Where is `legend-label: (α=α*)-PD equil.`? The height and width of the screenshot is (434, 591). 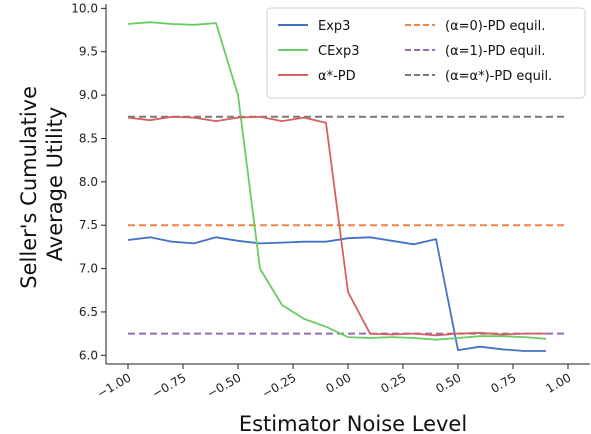
legend-label: (α=α*)-PD equil. is located at coordinates (498, 76).